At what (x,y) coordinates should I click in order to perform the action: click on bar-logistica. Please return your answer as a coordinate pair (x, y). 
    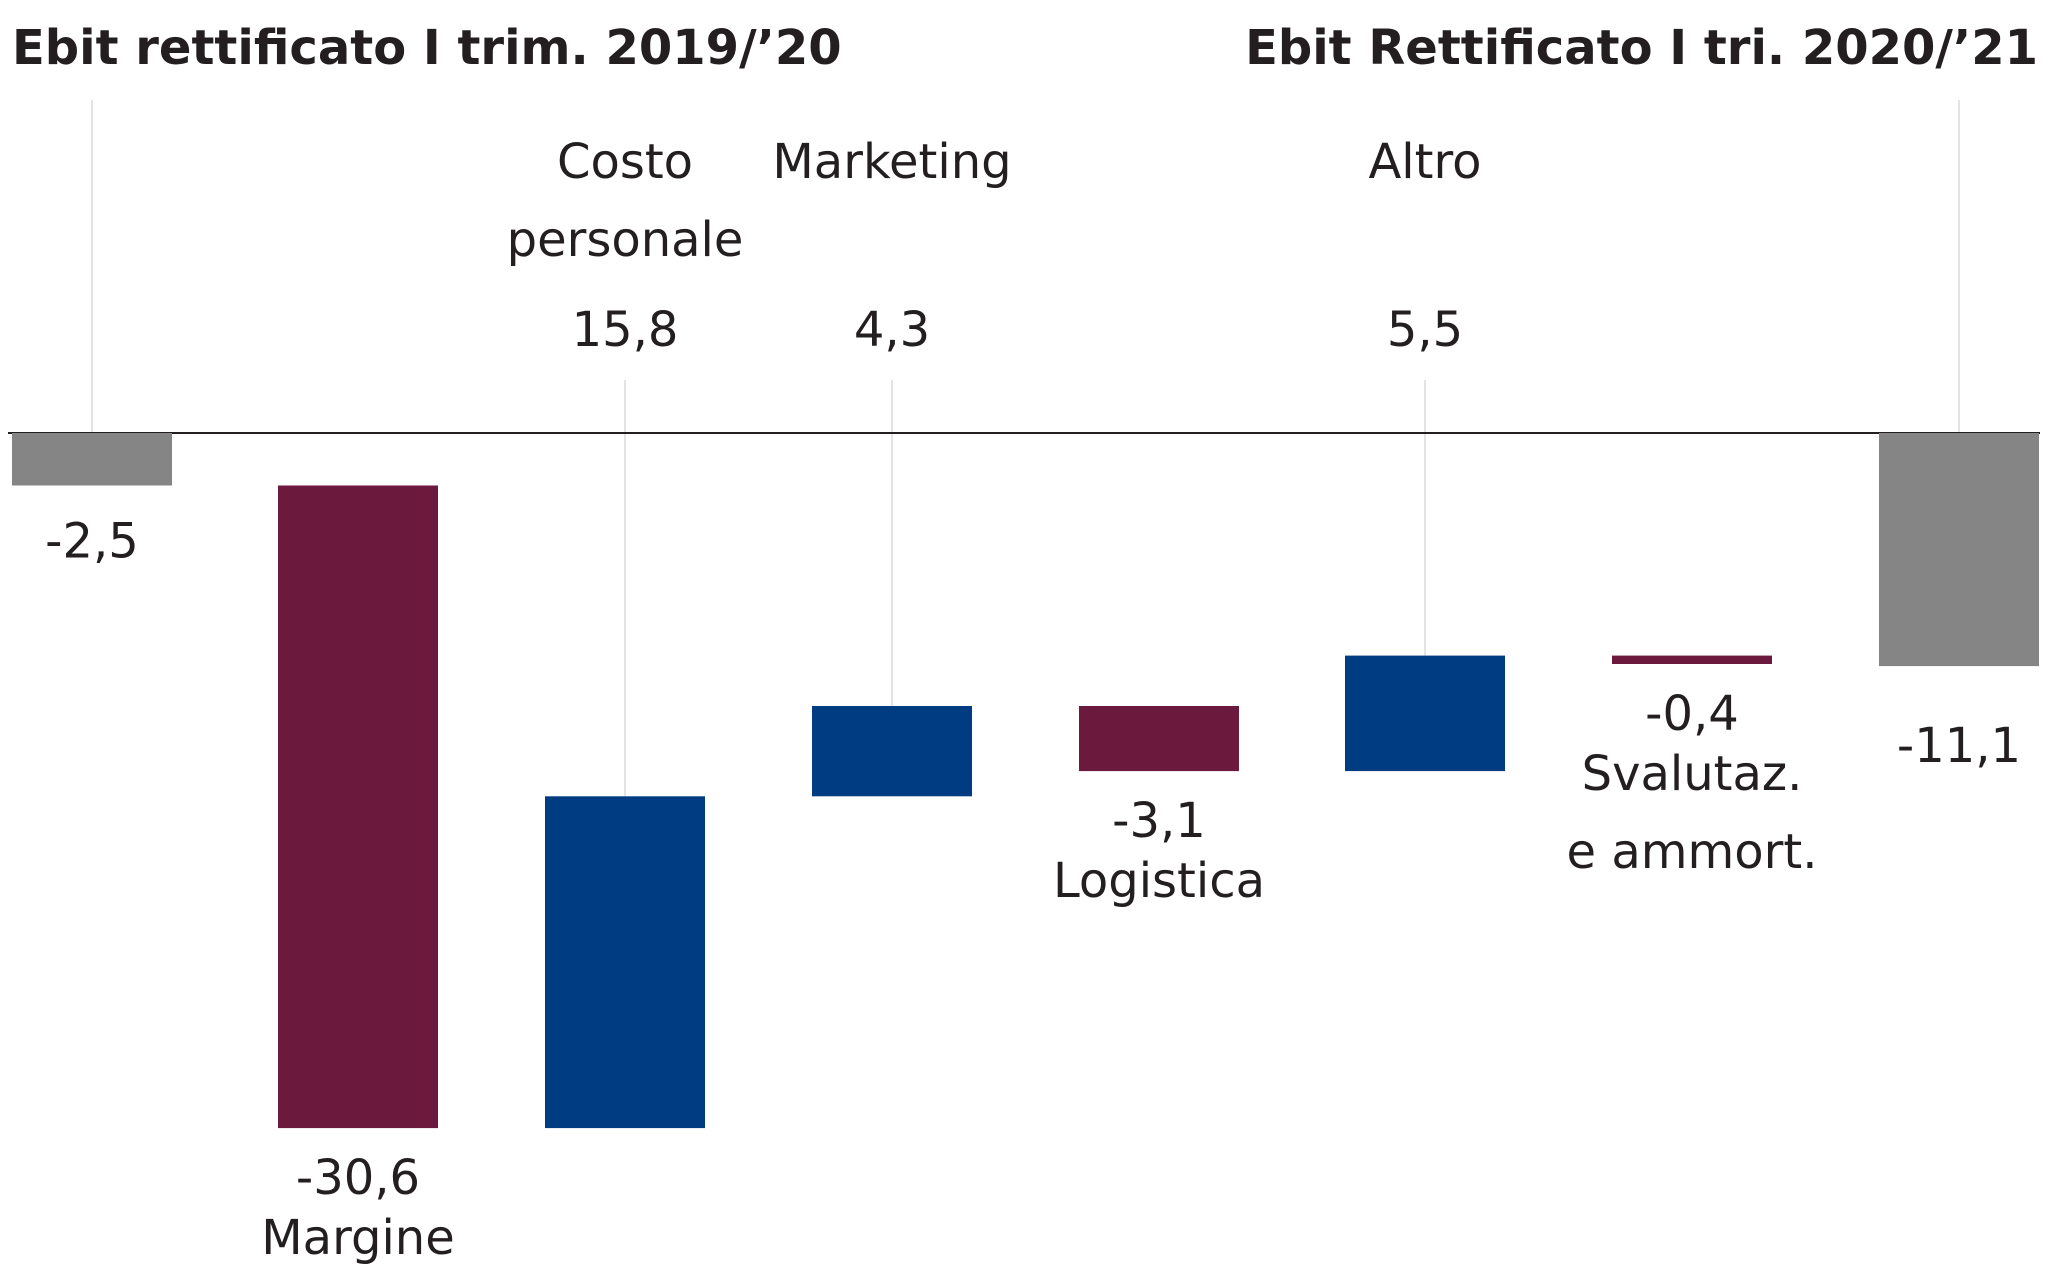
    Looking at the image, I should click on (1159, 739).